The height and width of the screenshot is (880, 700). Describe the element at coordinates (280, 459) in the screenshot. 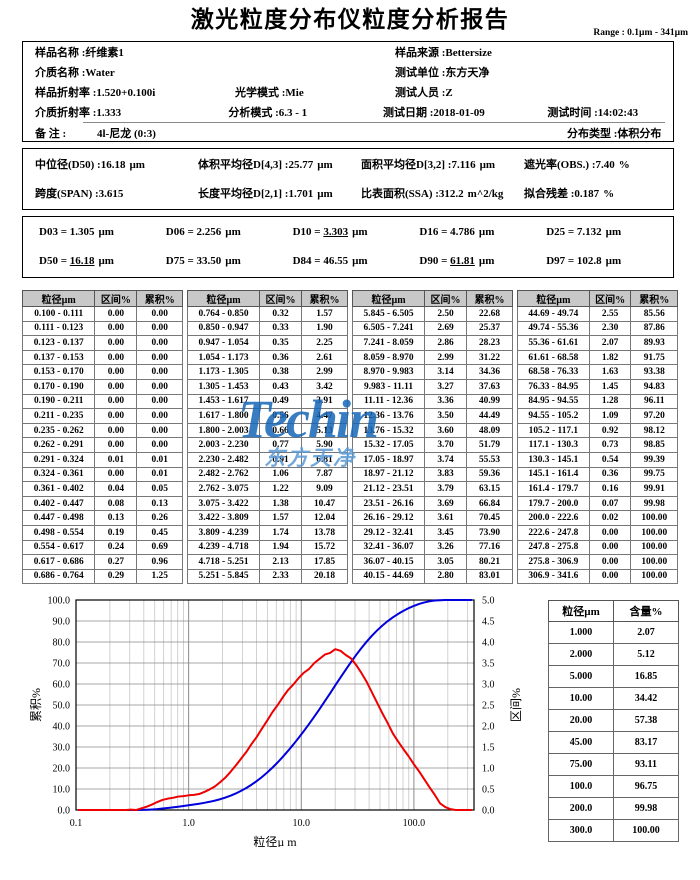

I see `table-cell: 0.91` at that location.